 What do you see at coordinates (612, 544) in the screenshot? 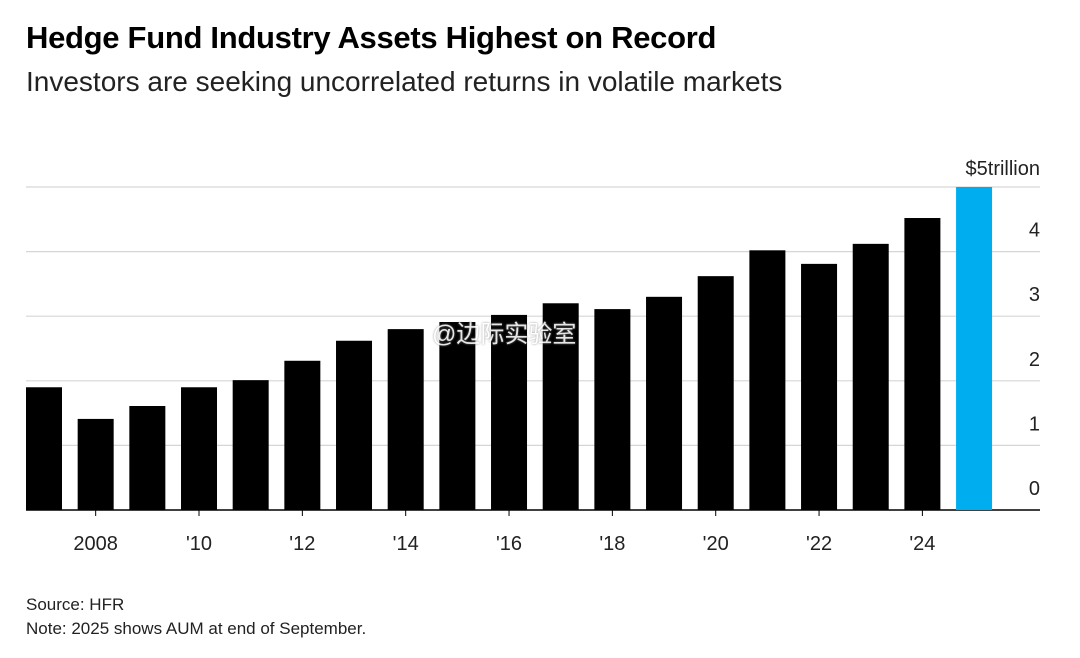
I see `x-tick-label: '18` at bounding box center [612, 544].